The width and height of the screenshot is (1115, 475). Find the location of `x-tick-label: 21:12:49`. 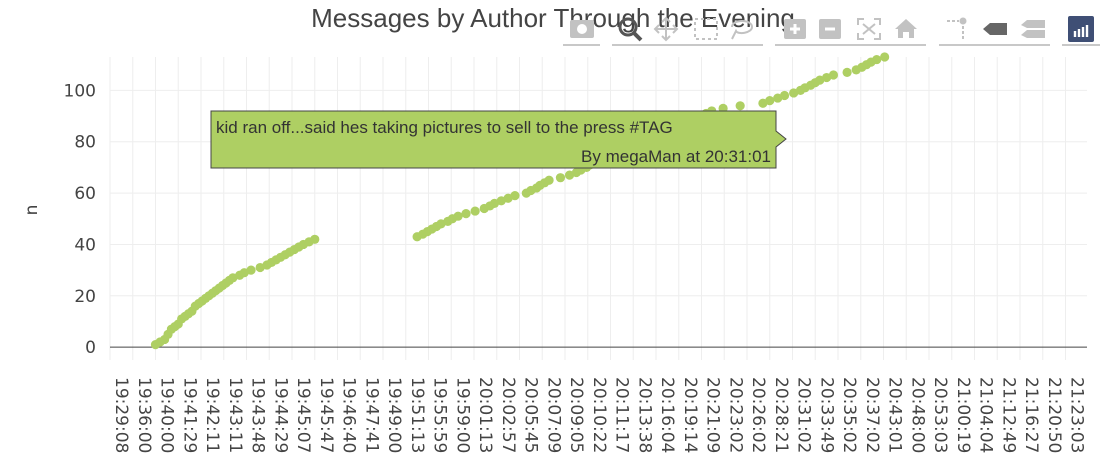

x-tick-label: 21:12:49 is located at coordinates (1008, 415).